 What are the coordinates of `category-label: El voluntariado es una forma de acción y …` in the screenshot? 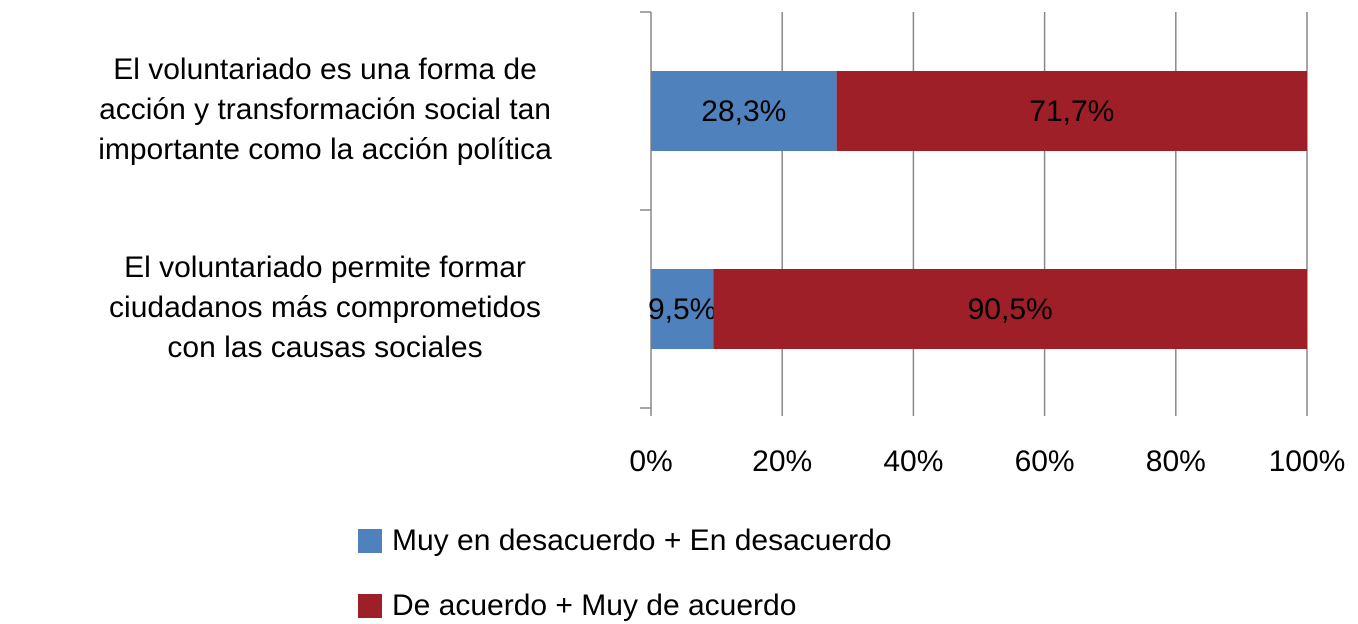 It's located at (325, 109).